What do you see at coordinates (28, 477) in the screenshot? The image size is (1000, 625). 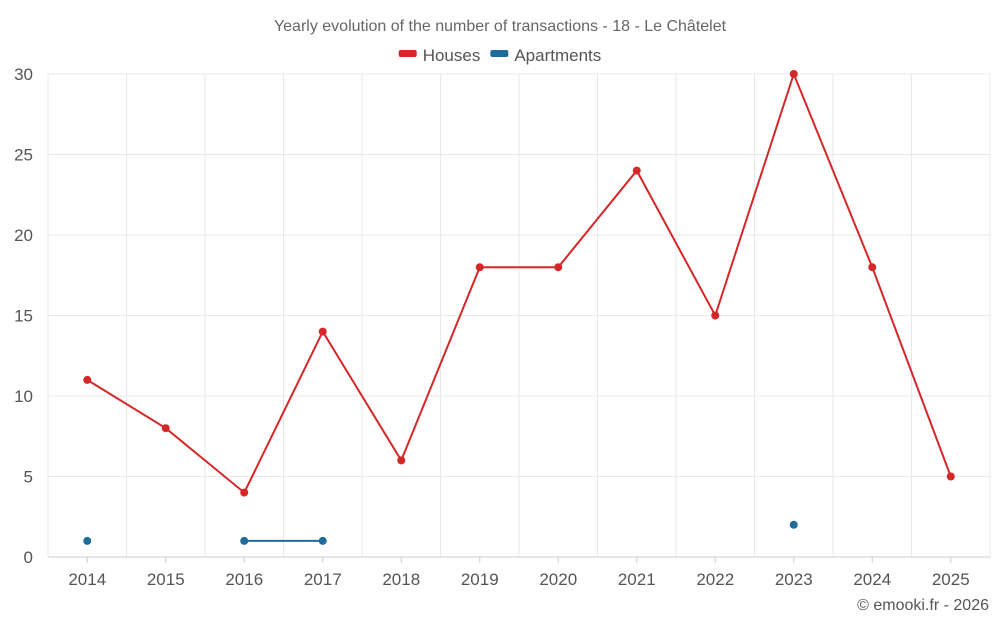 I see `y-tick-label: 5` at bounding box center [28, 477].